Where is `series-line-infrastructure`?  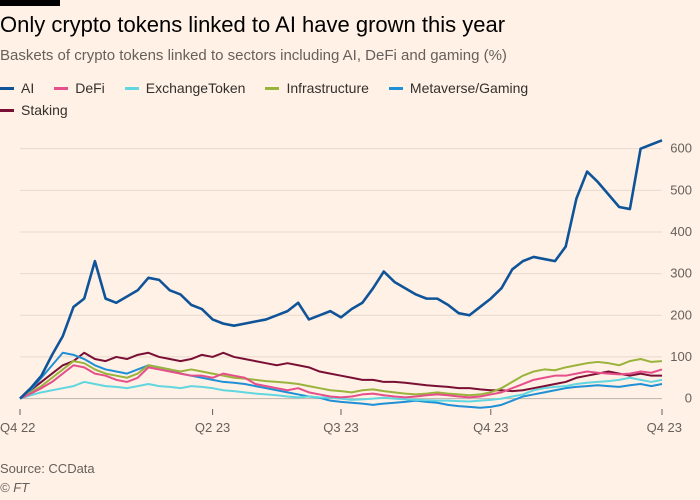 series-line-infrastructure is located at coordinates (341, 379).